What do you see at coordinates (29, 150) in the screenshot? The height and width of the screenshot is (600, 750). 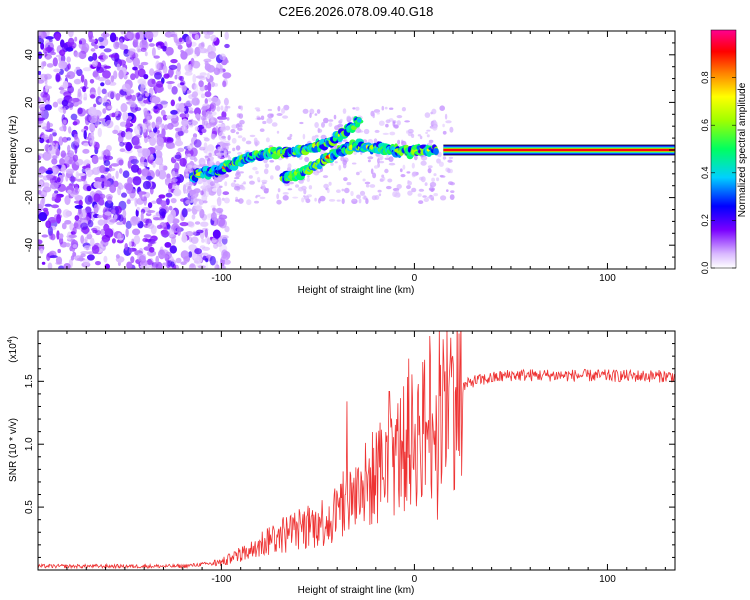 I see `y-tick-label: 0` at bounding box center [29, 150].